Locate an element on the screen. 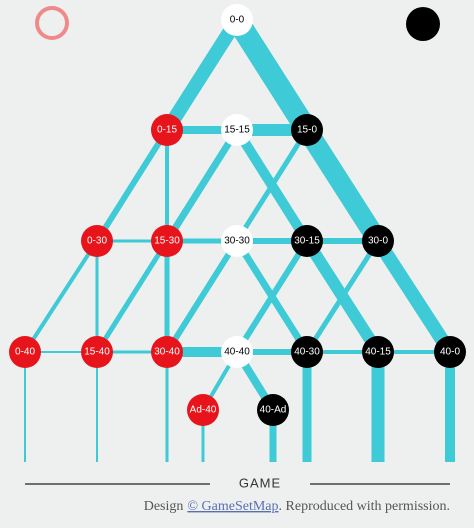 Image resolution: width=474 pixels, height=528 pixels. score-label: 0-15 is located at coordinates (167, 130).